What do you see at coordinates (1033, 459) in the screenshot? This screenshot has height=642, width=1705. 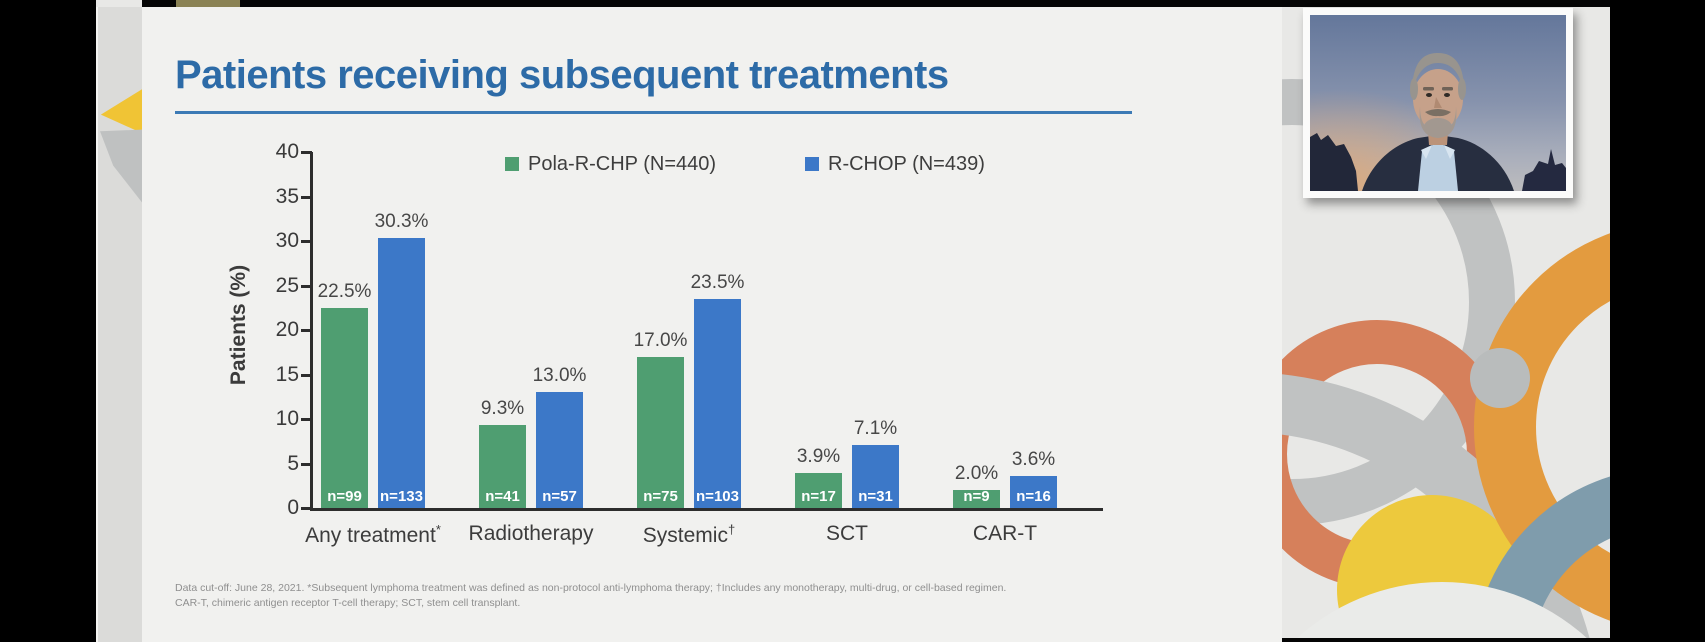 I see `bar-value-label: 3.6%` at bounding box center [1033, 459].